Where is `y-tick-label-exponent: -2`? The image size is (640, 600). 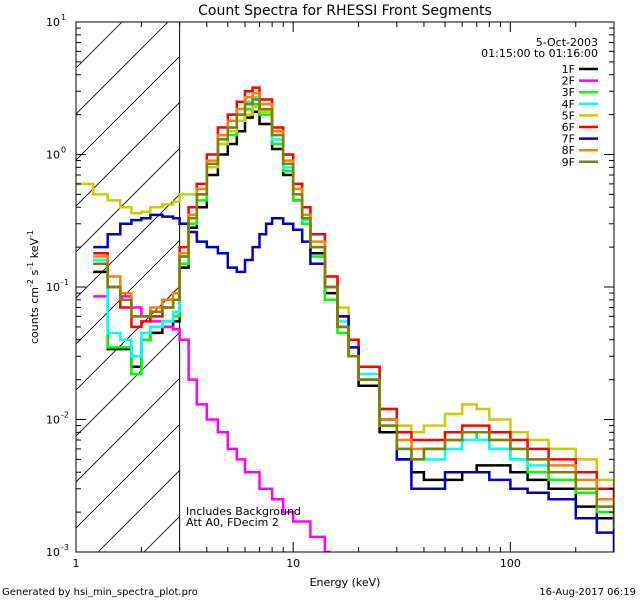
y-tick-label-exponent: -2 is located at coordinates (65, 415).